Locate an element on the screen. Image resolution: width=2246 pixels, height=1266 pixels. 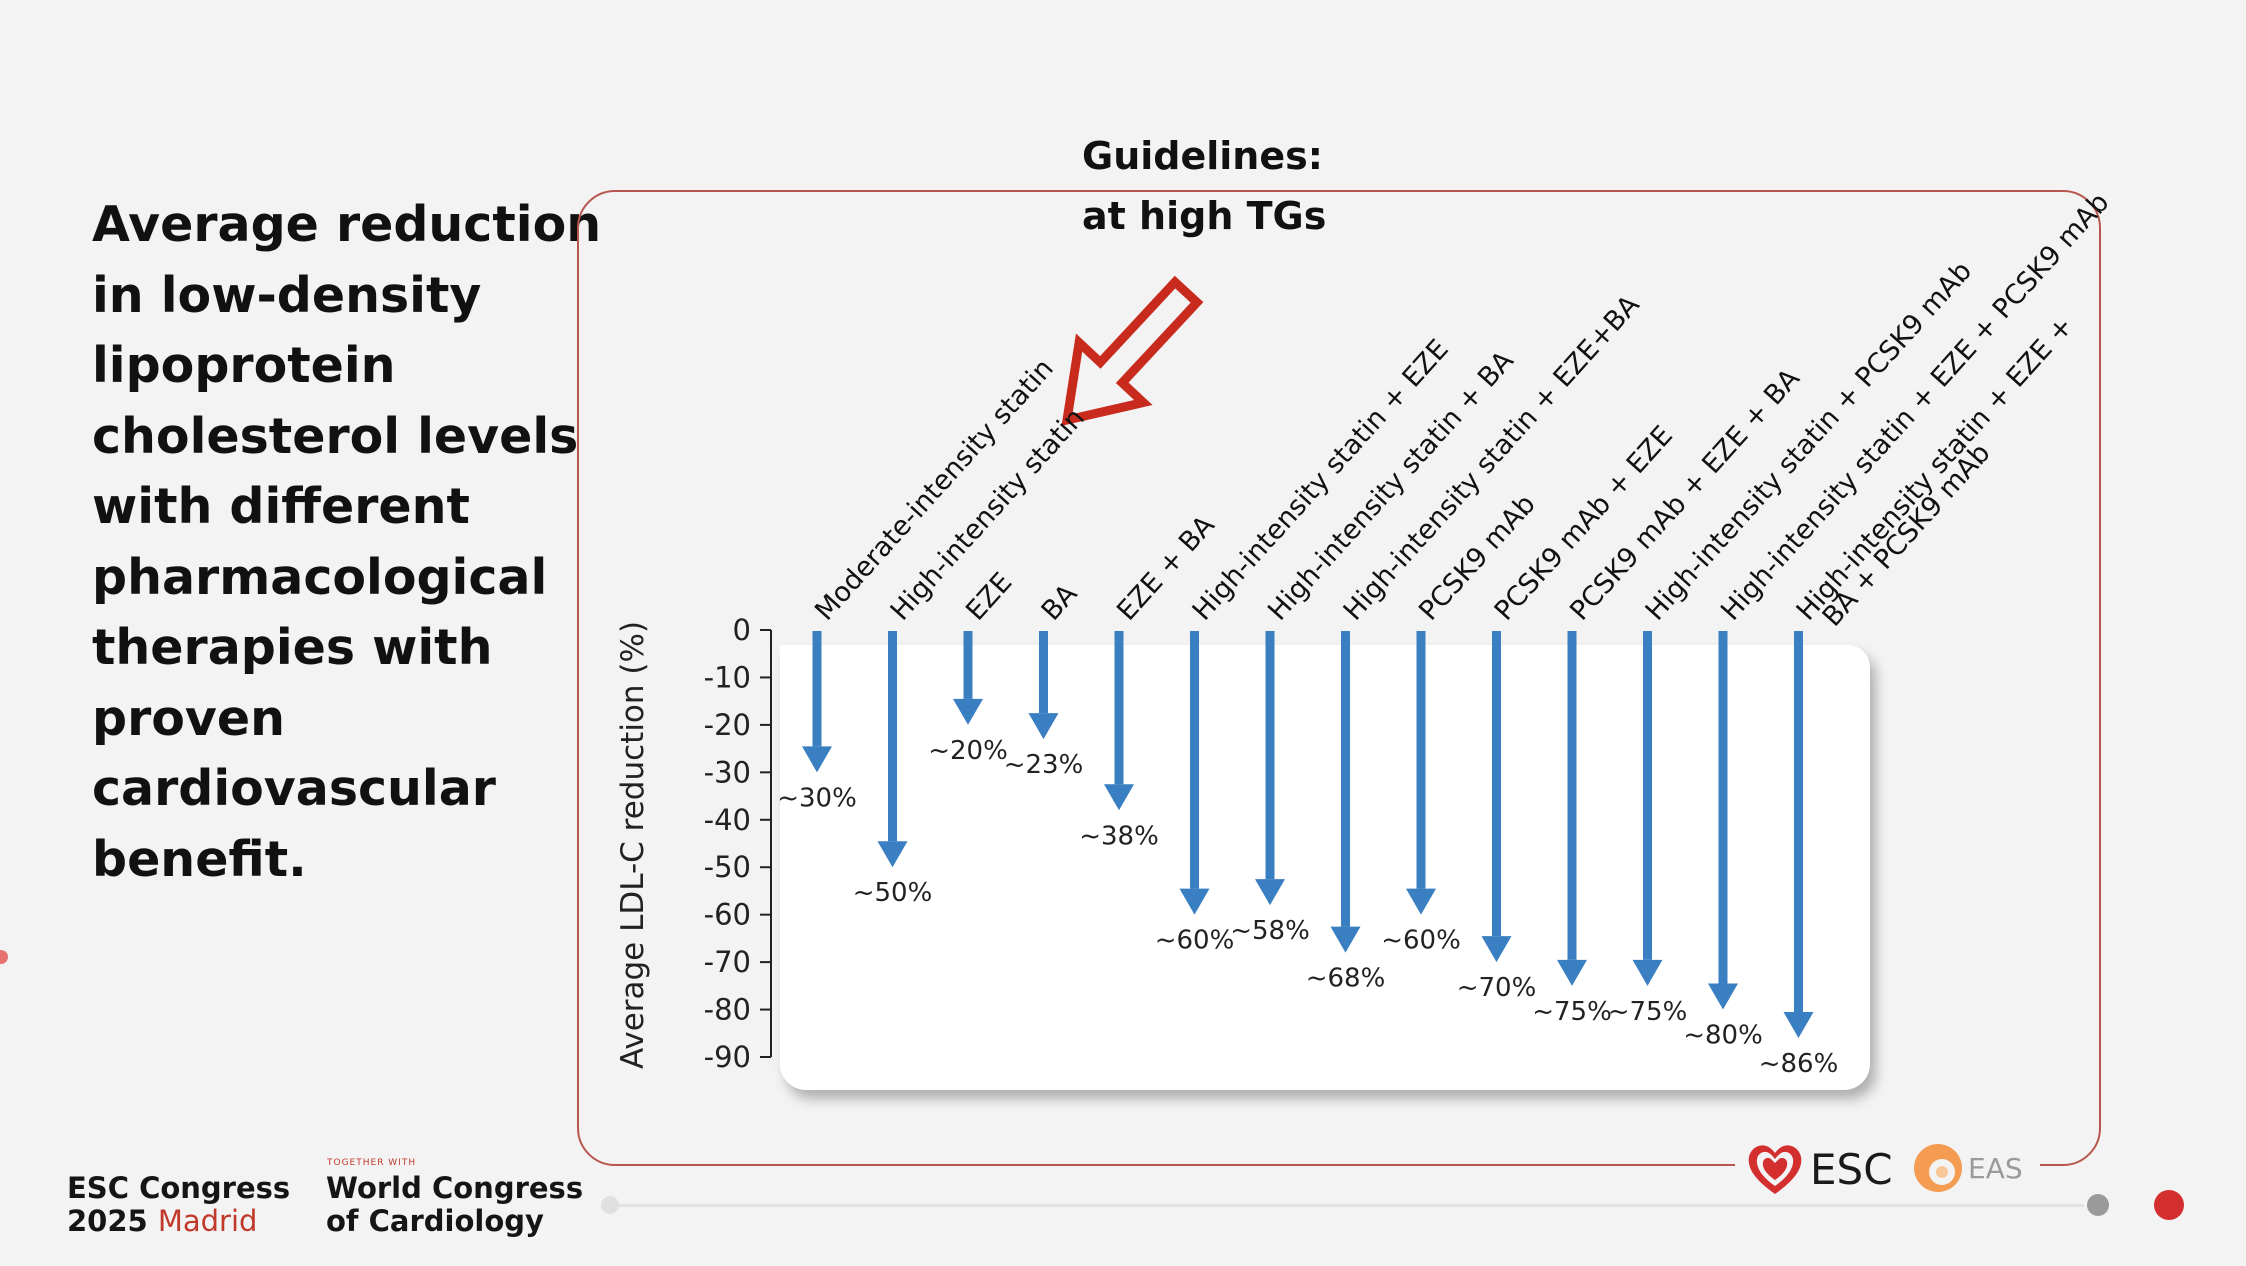
congress-city: Madrid is located at coordinates (207, 1221).